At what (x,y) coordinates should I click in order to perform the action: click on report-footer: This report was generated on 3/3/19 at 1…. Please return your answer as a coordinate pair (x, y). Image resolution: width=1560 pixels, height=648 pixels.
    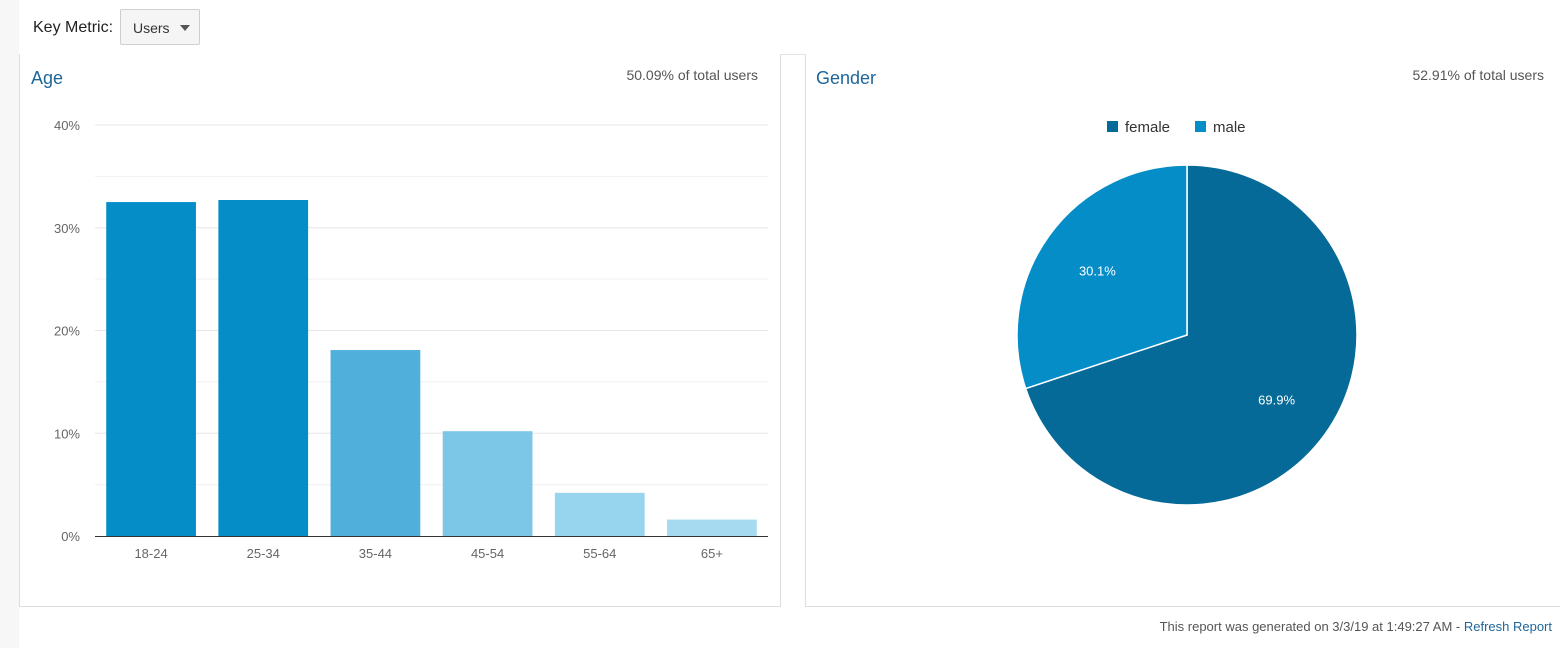
    Looking at the image, I should click on (1356, 626).